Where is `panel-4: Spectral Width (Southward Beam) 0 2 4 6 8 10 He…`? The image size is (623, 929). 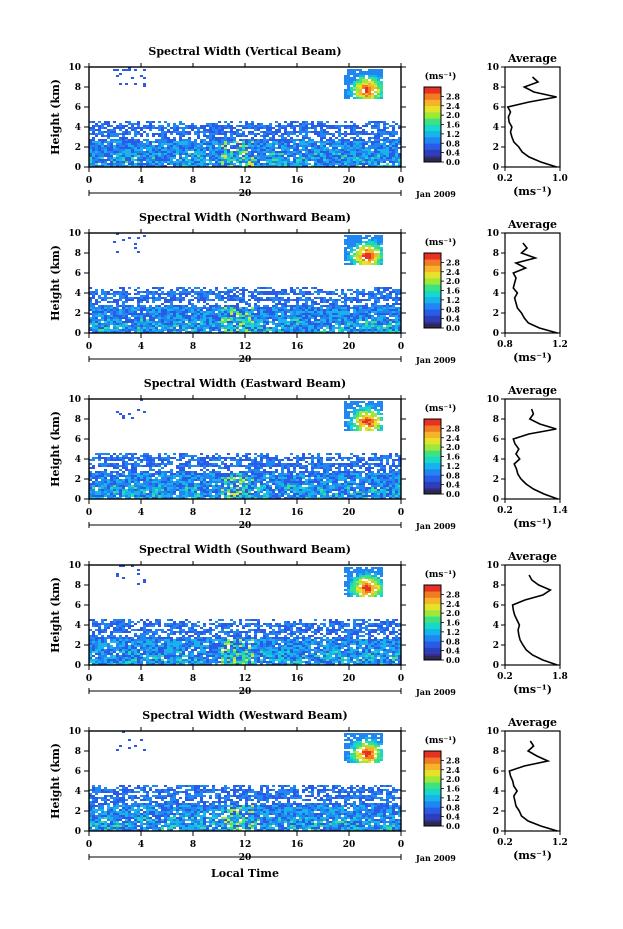 panel-4: Spectral Width (Southward Beam) 0 2 4 6 8 10 He… is located at coordinates (308, 620).